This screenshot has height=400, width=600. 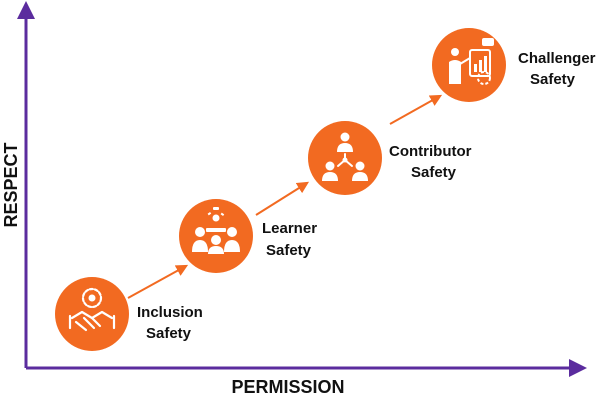 I want to click on stage-circle, so click(x=92, y=314).